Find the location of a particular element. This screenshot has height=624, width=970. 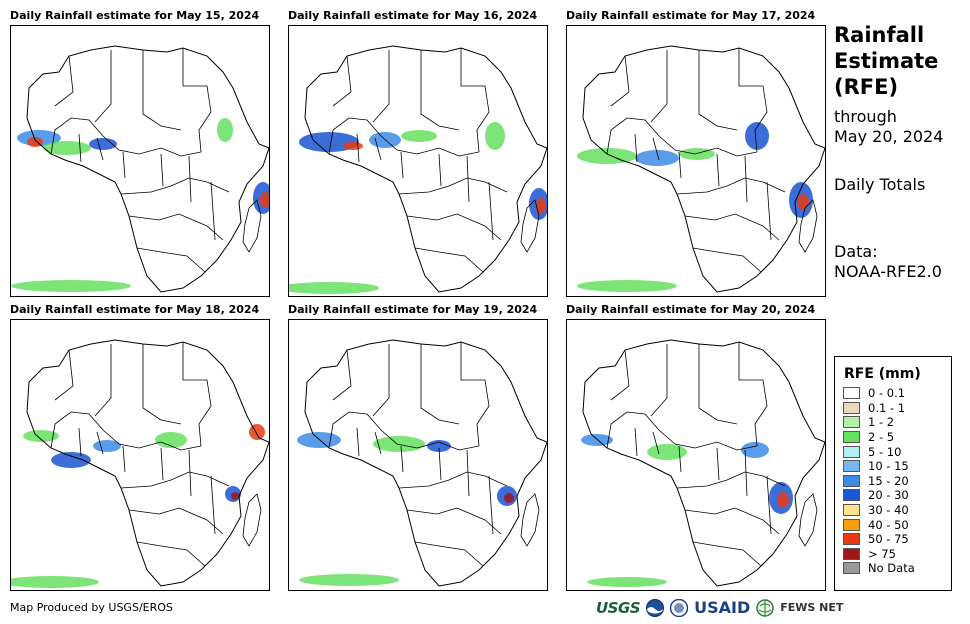

product-title: Rainfall Estimate (RFE) is located at coordinates (886, 61).